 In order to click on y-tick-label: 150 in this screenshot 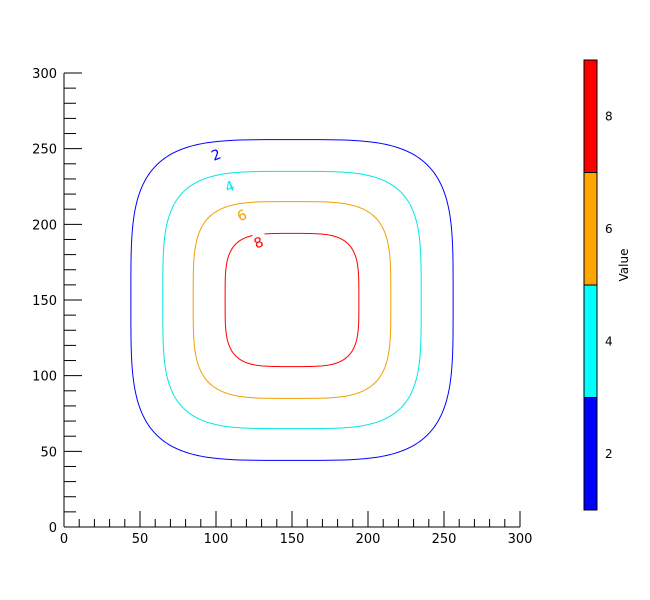, I will do `click(44, 301)`.